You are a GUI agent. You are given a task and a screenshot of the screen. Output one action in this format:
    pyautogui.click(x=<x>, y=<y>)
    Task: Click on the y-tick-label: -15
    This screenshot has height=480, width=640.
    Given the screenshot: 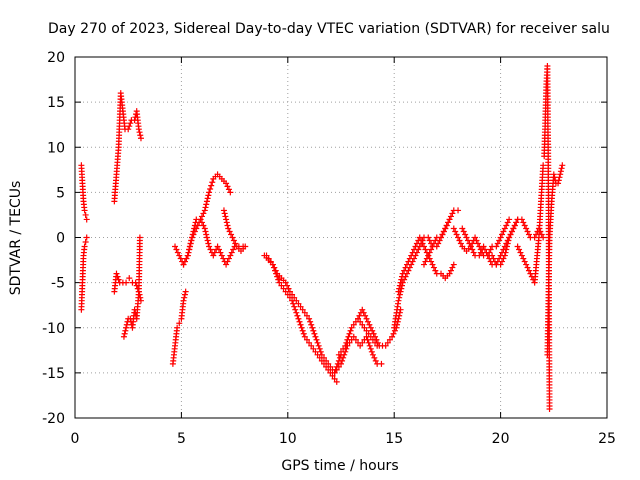 What is the action you would take?
    pyautogui.click(x=53, y=374)
    